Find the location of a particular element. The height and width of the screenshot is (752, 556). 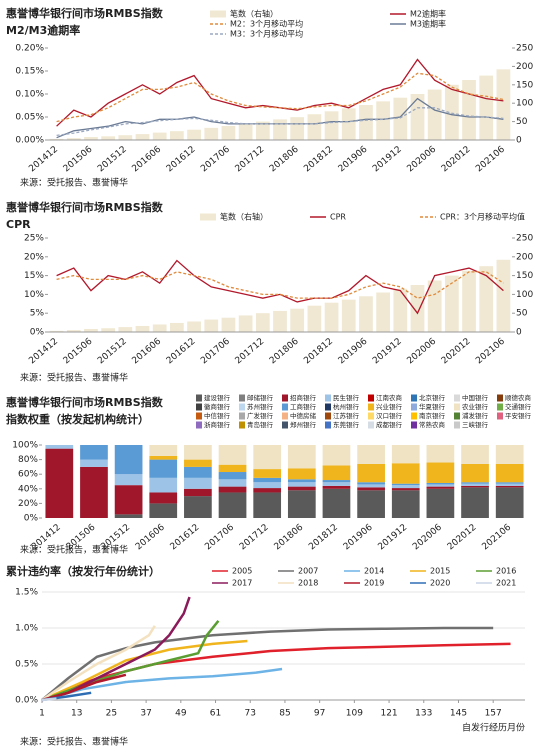

x-tick-label: 1 is located at coordinates (42, 714).